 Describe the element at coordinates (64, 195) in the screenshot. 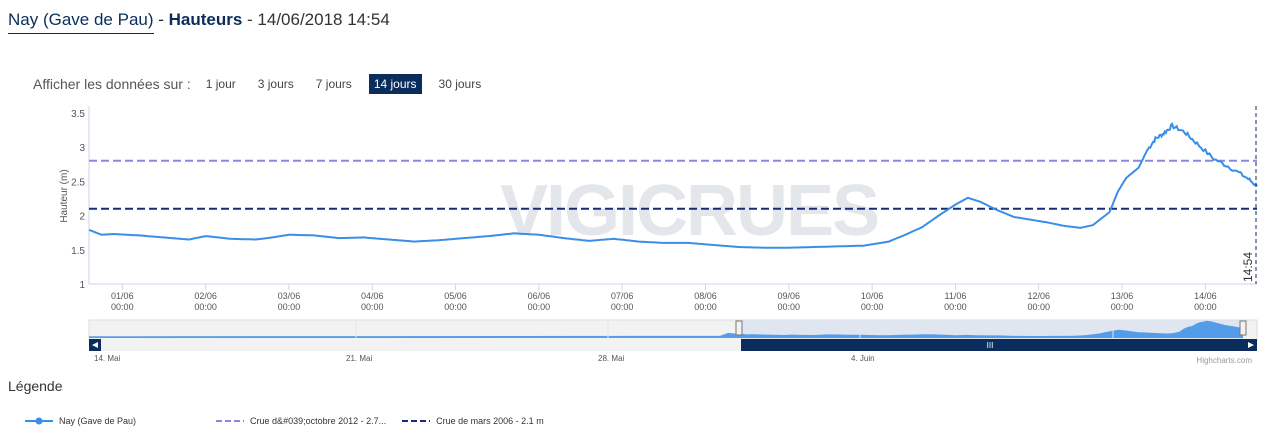

I see `y-axis-title: Hauteur (m)` at that location.